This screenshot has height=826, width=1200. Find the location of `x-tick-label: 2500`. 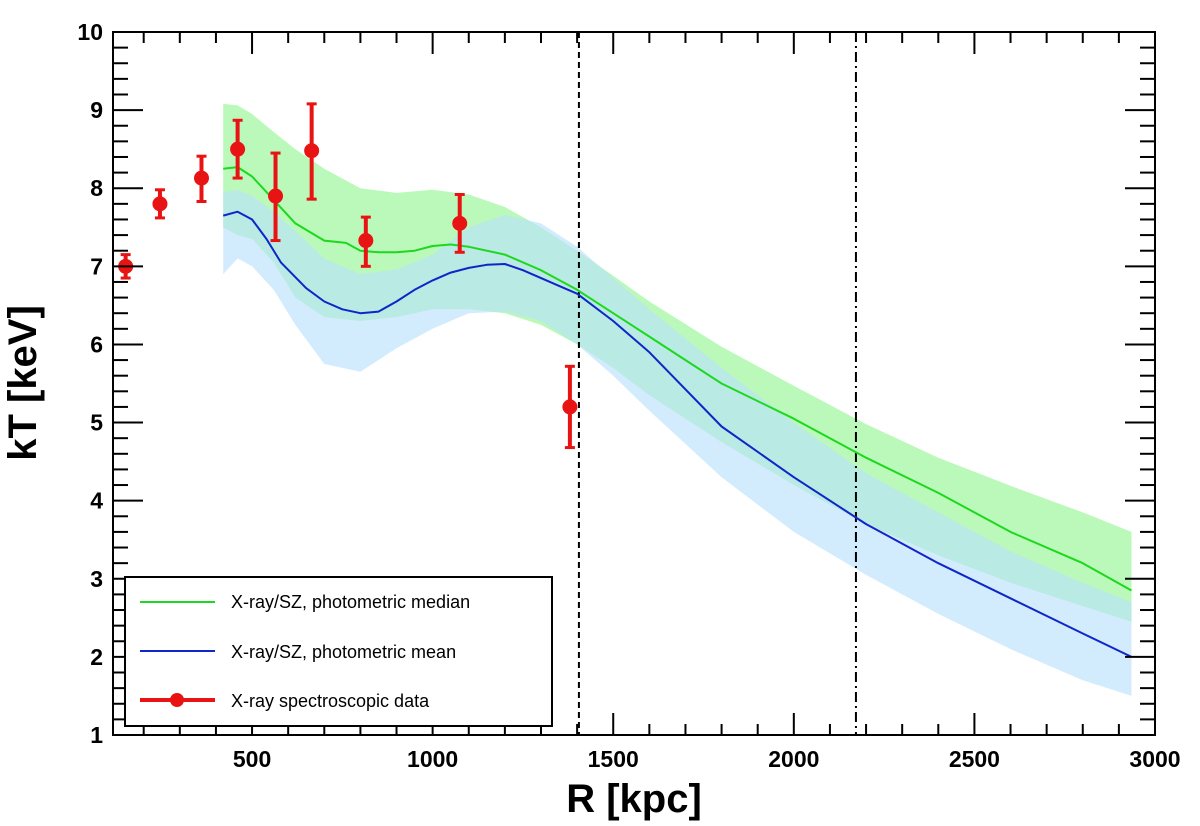

x-tick-label: 2500 is located at coordinates (974, 759).